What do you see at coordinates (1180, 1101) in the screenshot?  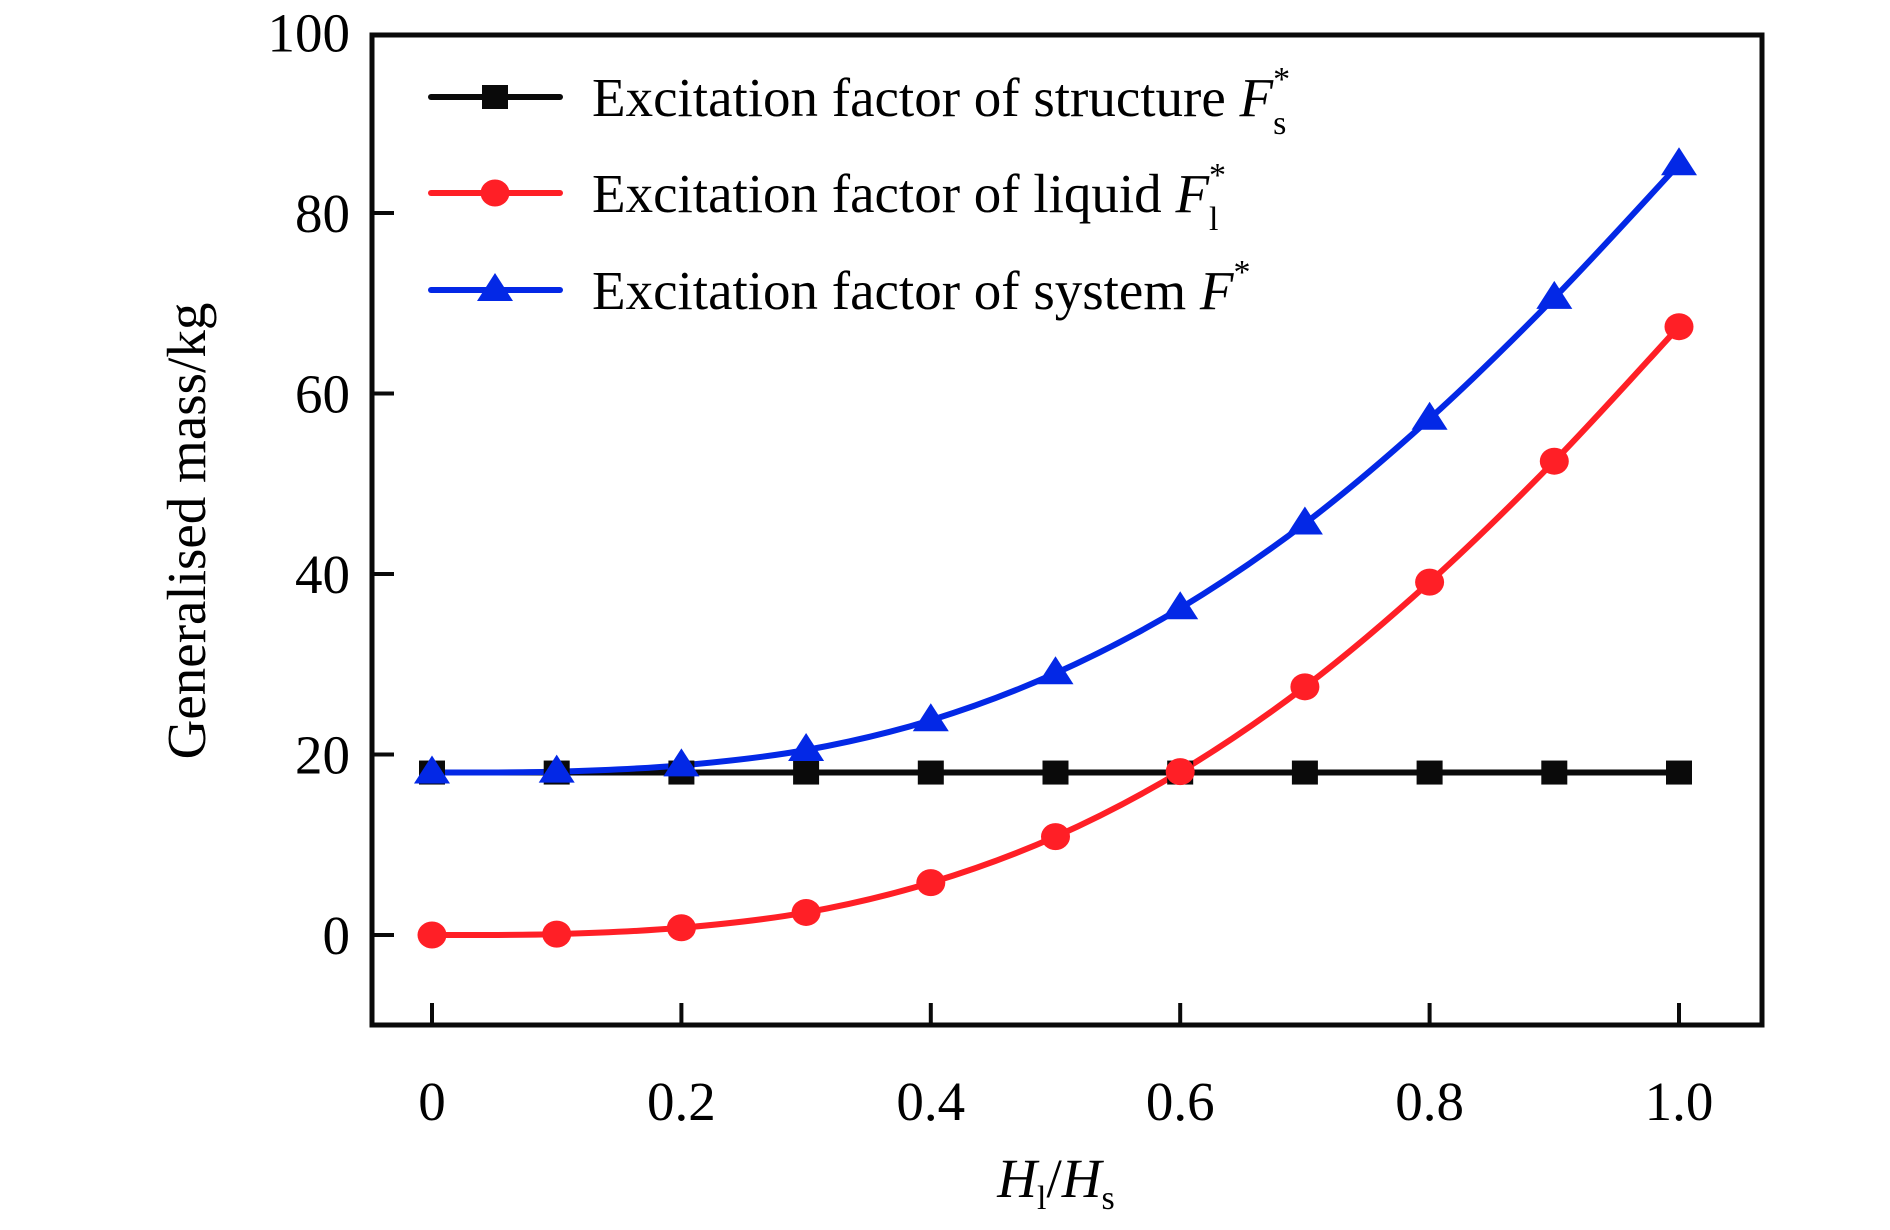 I see `x-tick-label: 0.6` at bounding box center [1180, 1101].